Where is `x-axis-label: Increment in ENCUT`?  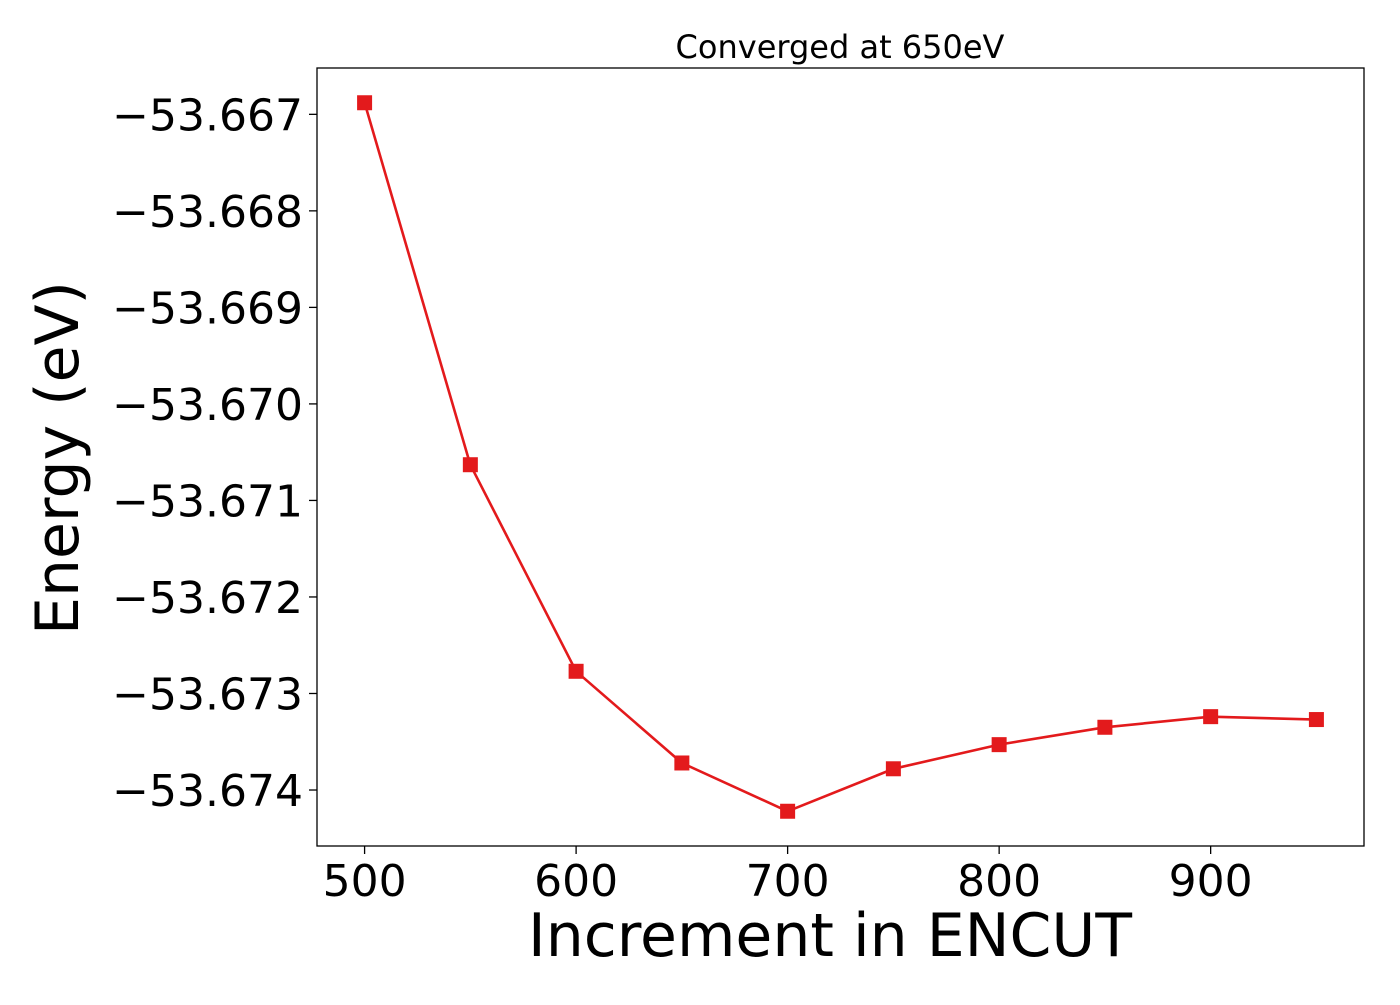 x-axis-label: Increment in ENCUT is located at coordinates (830, 936).